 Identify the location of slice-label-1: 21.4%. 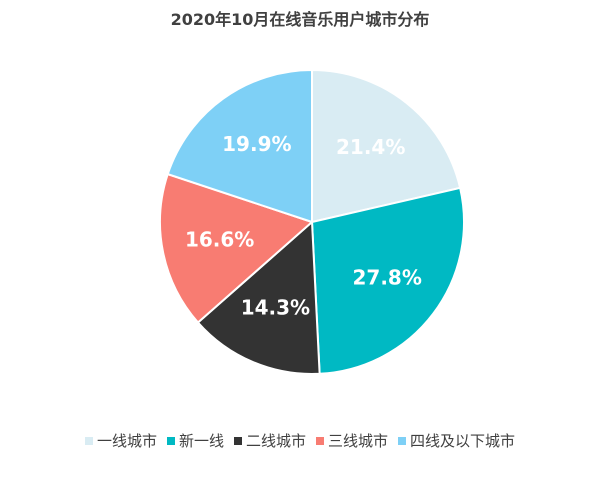
(370, 147).